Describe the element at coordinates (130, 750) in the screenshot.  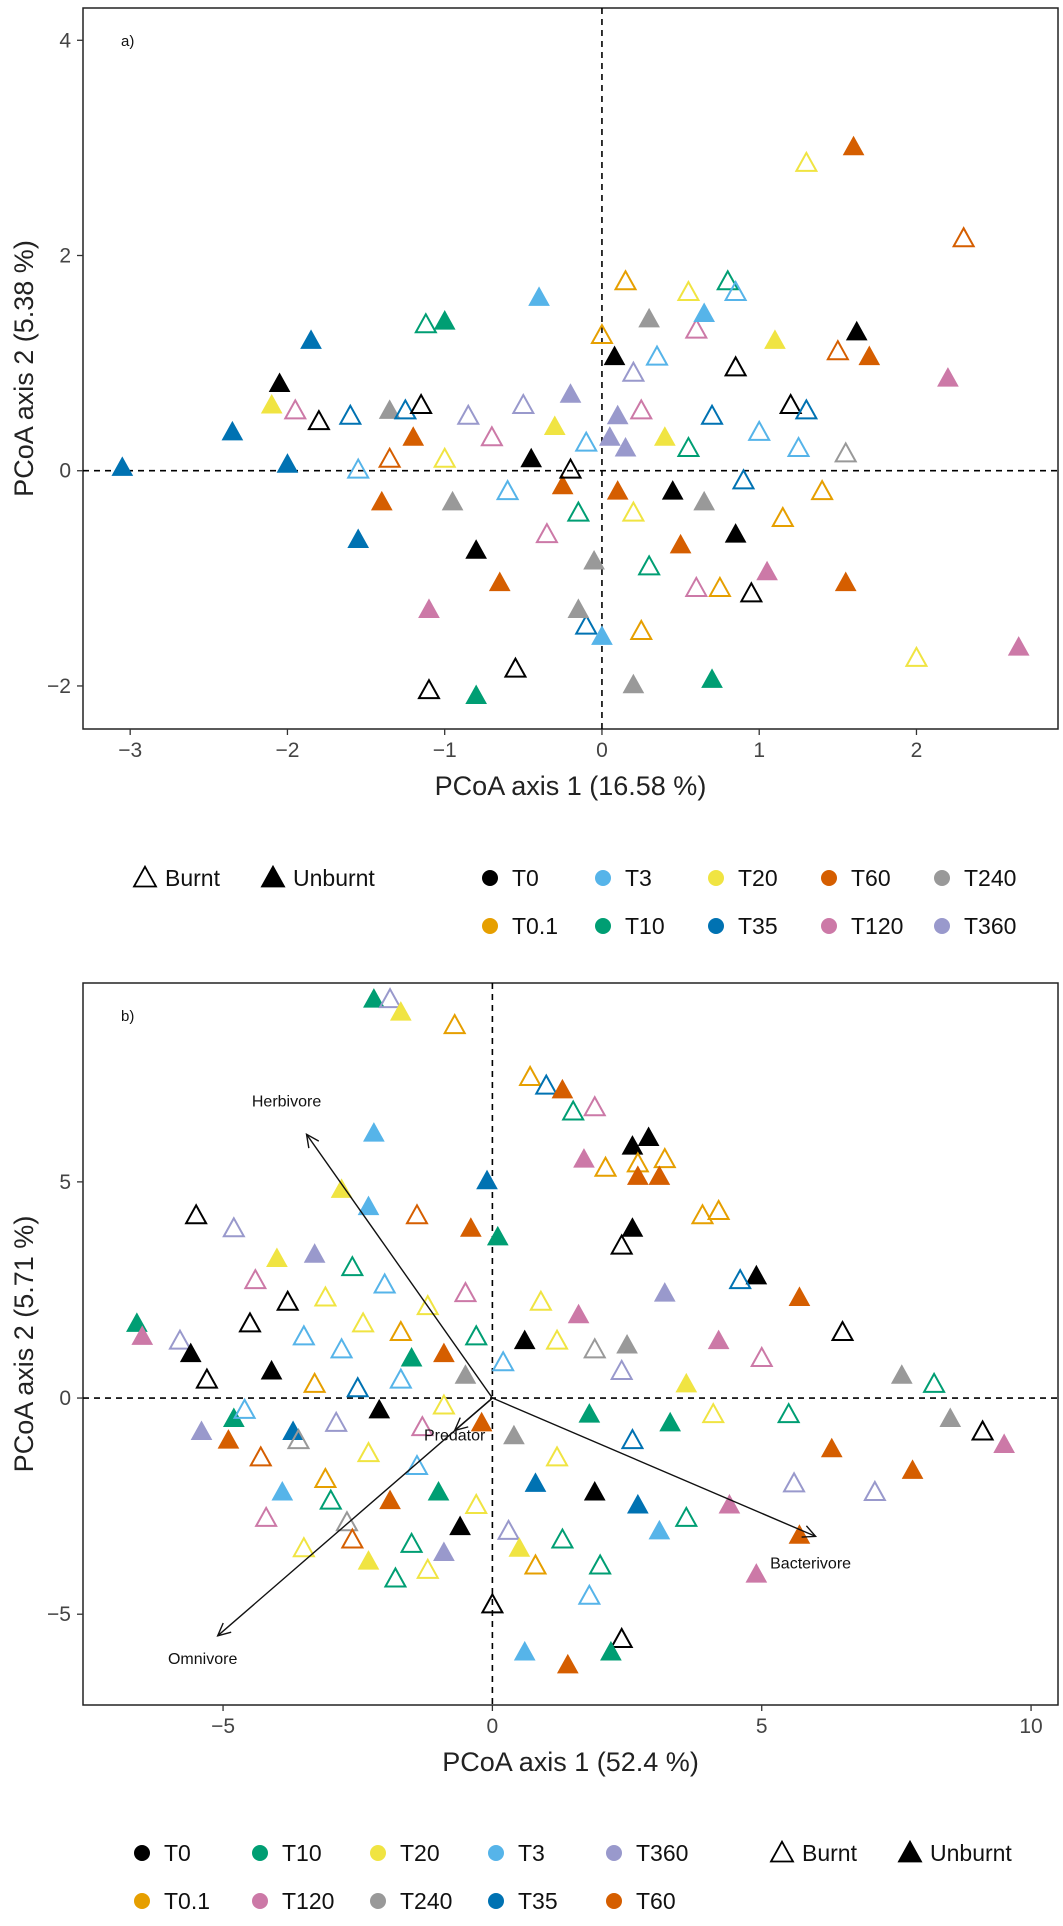
I see `x-tick-label: −3` at that location.